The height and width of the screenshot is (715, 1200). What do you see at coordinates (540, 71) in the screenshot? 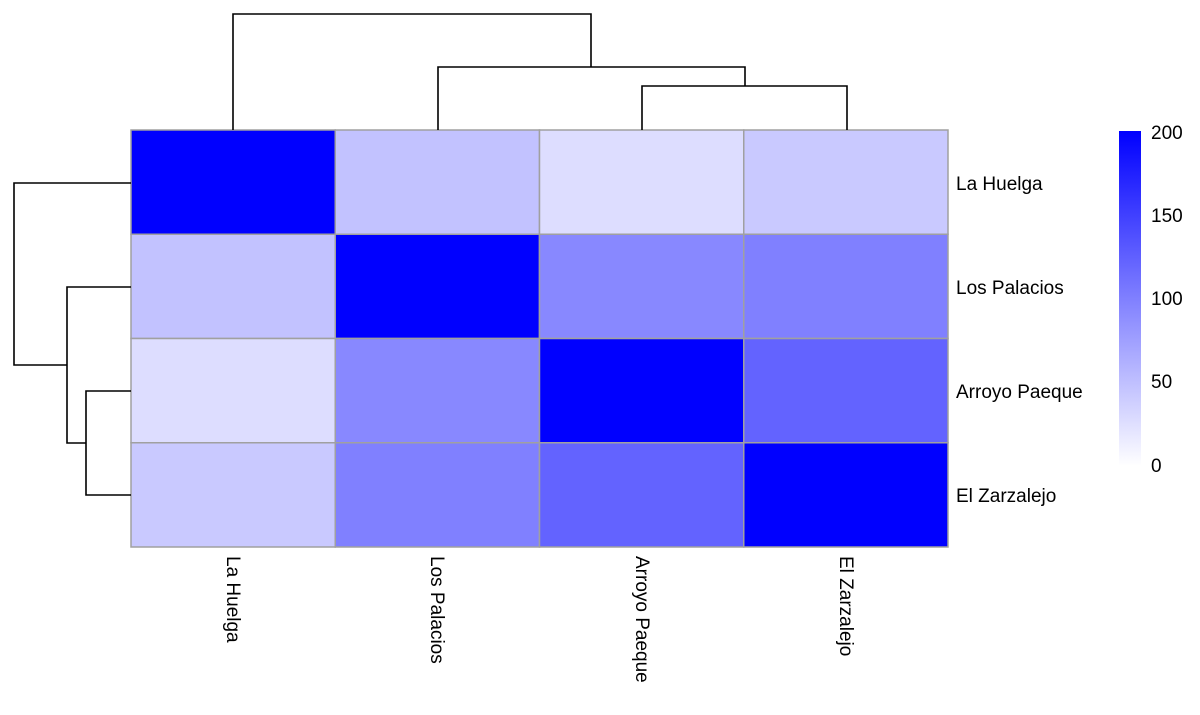
I see `column-dendrogram` at bounding box center [540, 71].